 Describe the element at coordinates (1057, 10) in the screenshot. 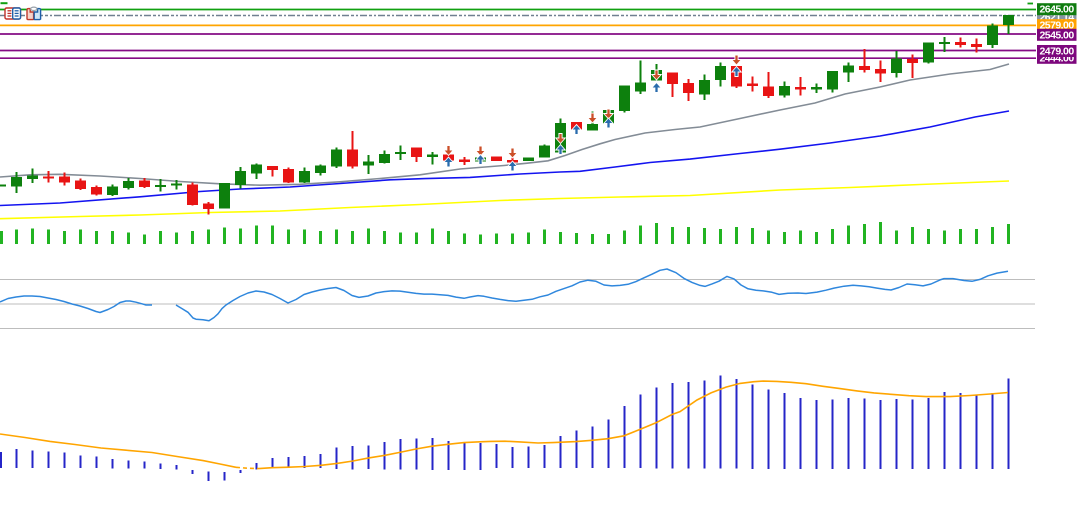

I see `svg-text: 2645.00` at that location.